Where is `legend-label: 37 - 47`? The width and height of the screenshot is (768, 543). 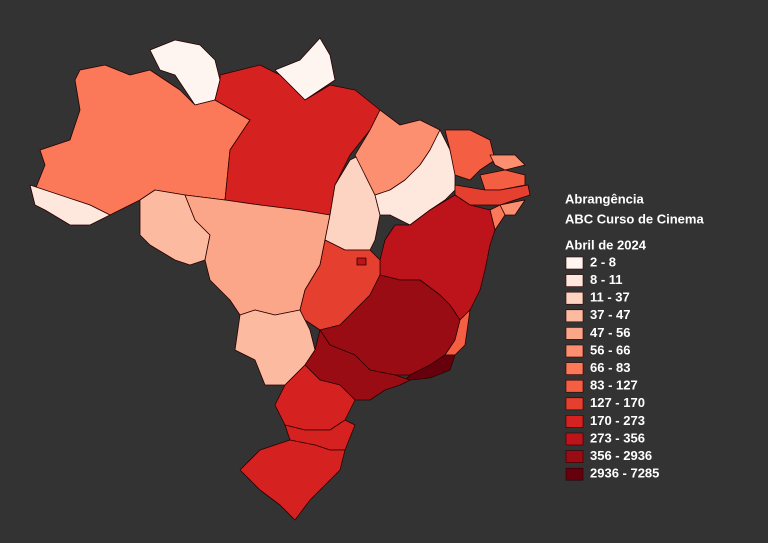
legend-label: 37 - 47 is located at coordinates (610, 314).